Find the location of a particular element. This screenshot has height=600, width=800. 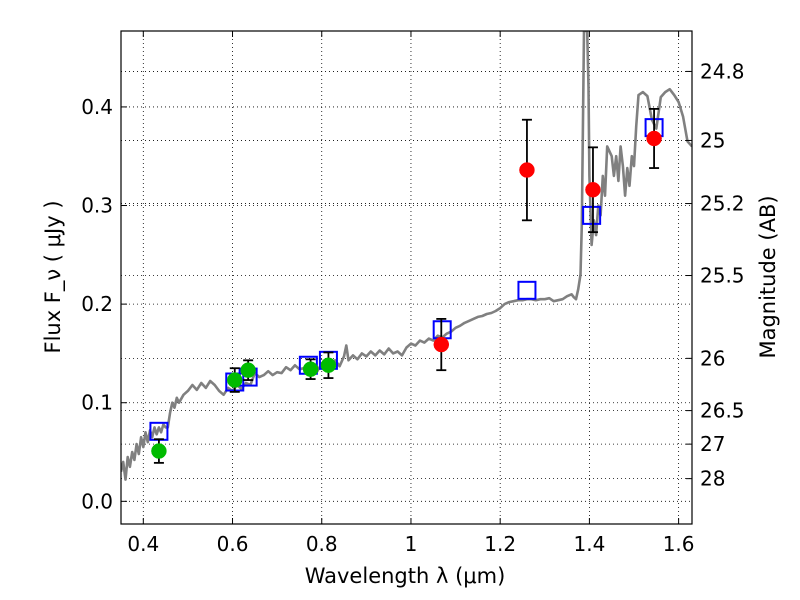

x-tick-label: 1.2 is located at coordinates (500, 544).